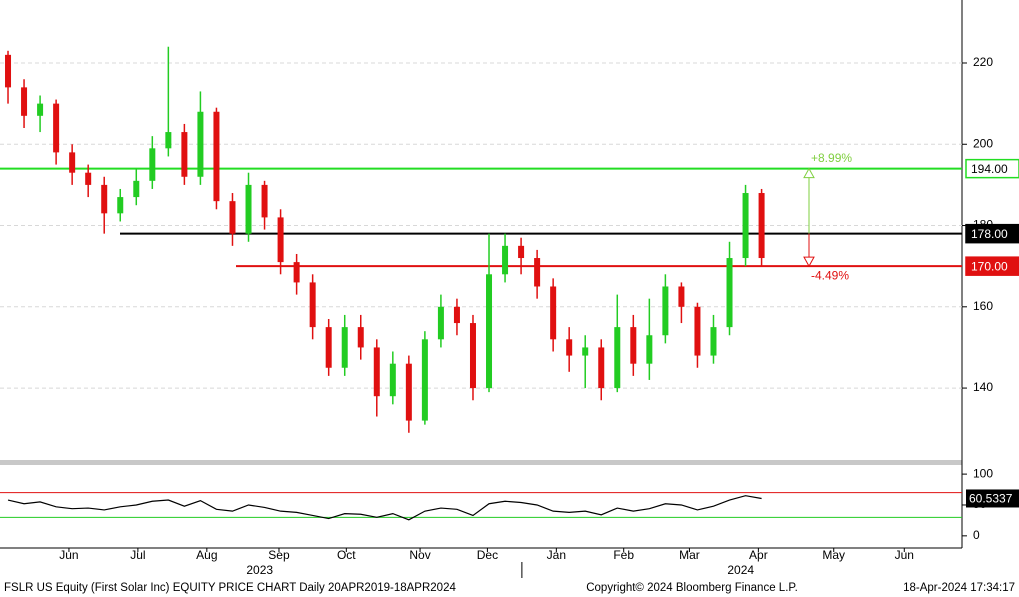  What do you see at coordinates (487, 555) in the screenshot?
I see `x-tick-label: Dec` at bounding box center [487, 555].